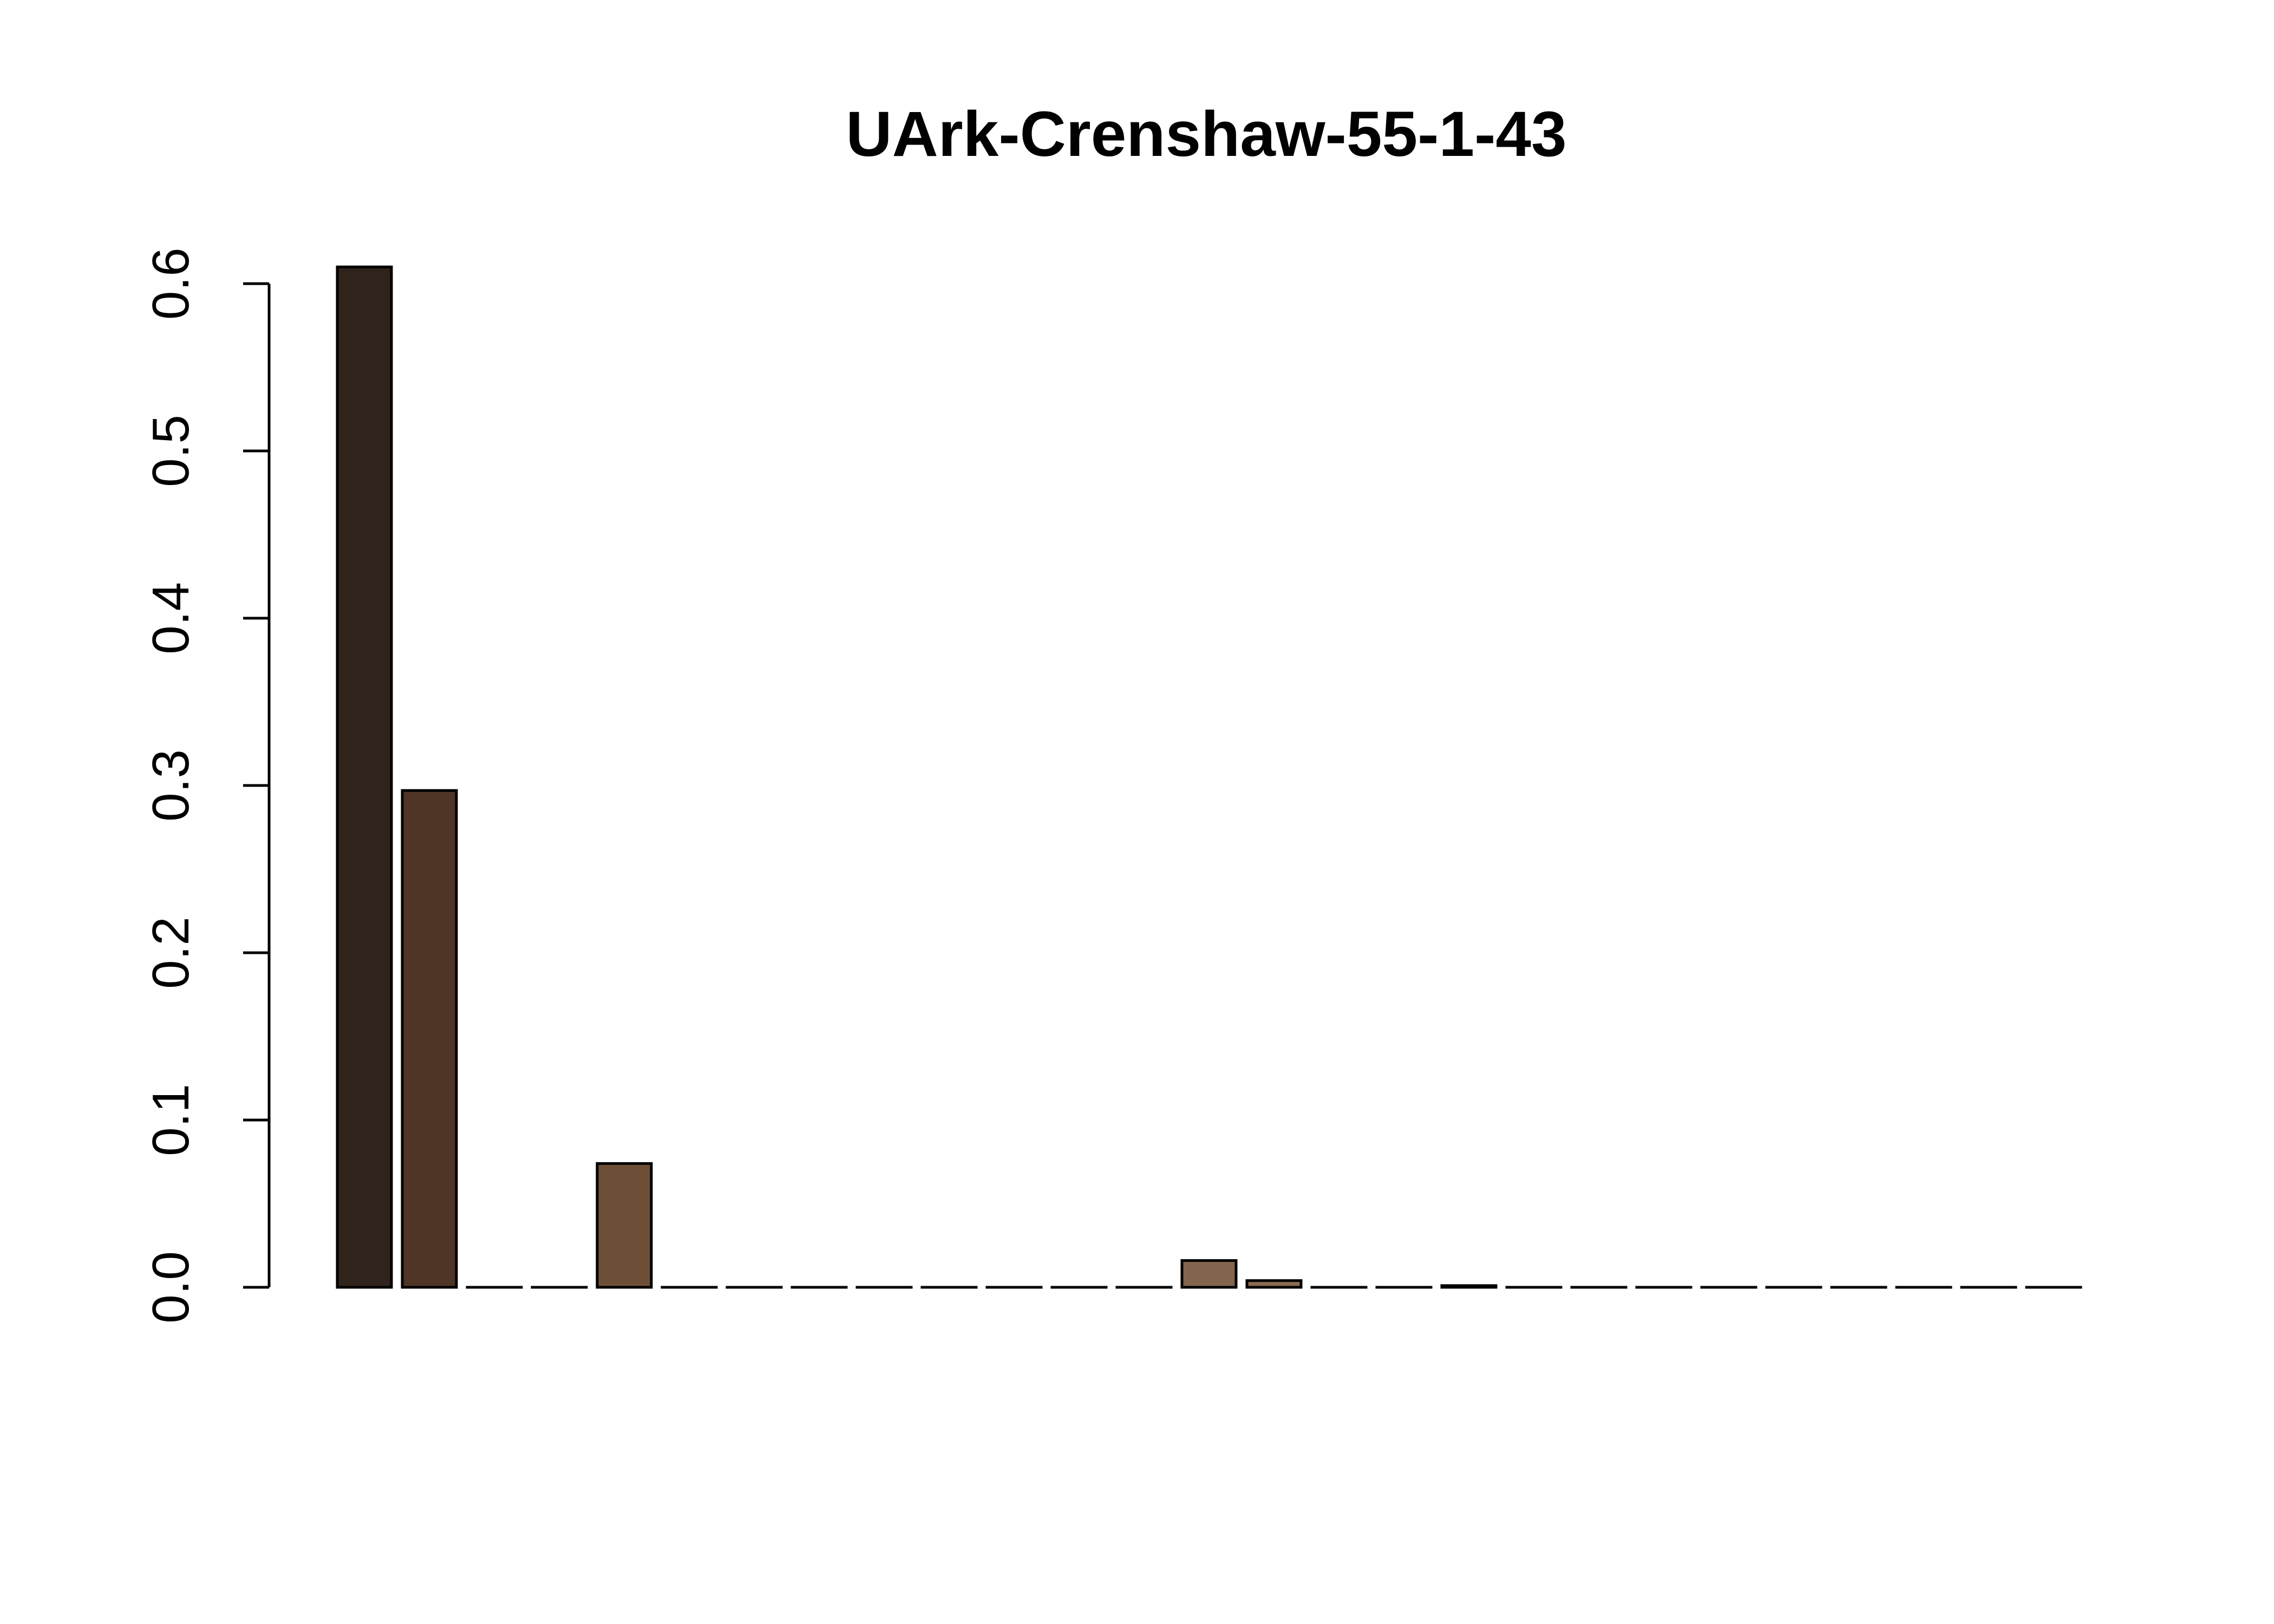  What do you see at coordinates (171, 1120) in the screenshot?
I see `y-tick-label: 0.1` at bounding box center [171, 1120].